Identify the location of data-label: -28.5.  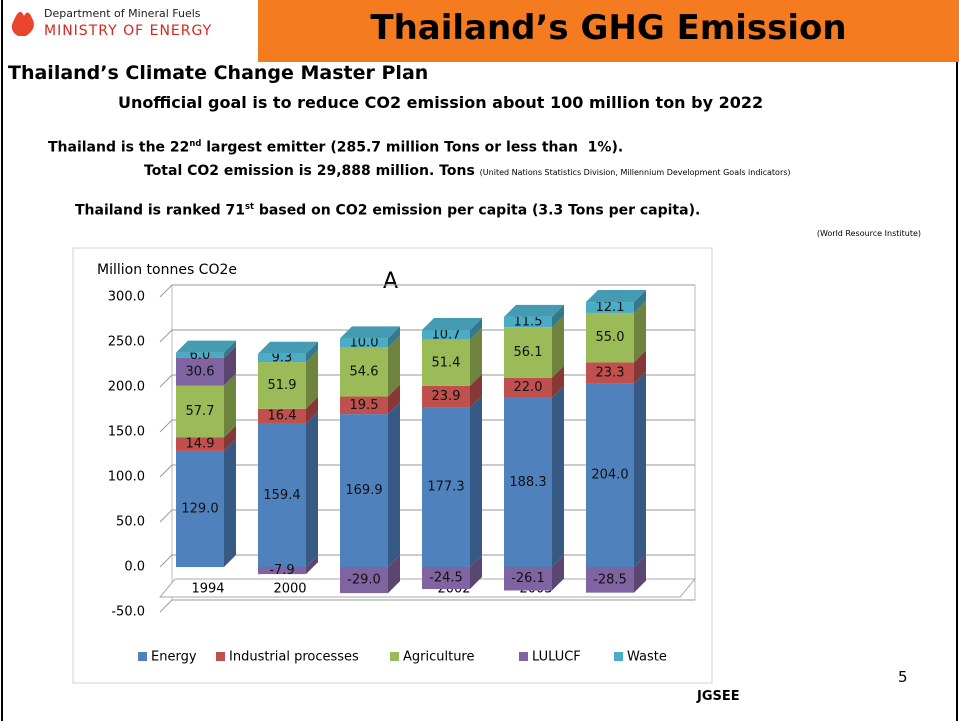
(610, 579).